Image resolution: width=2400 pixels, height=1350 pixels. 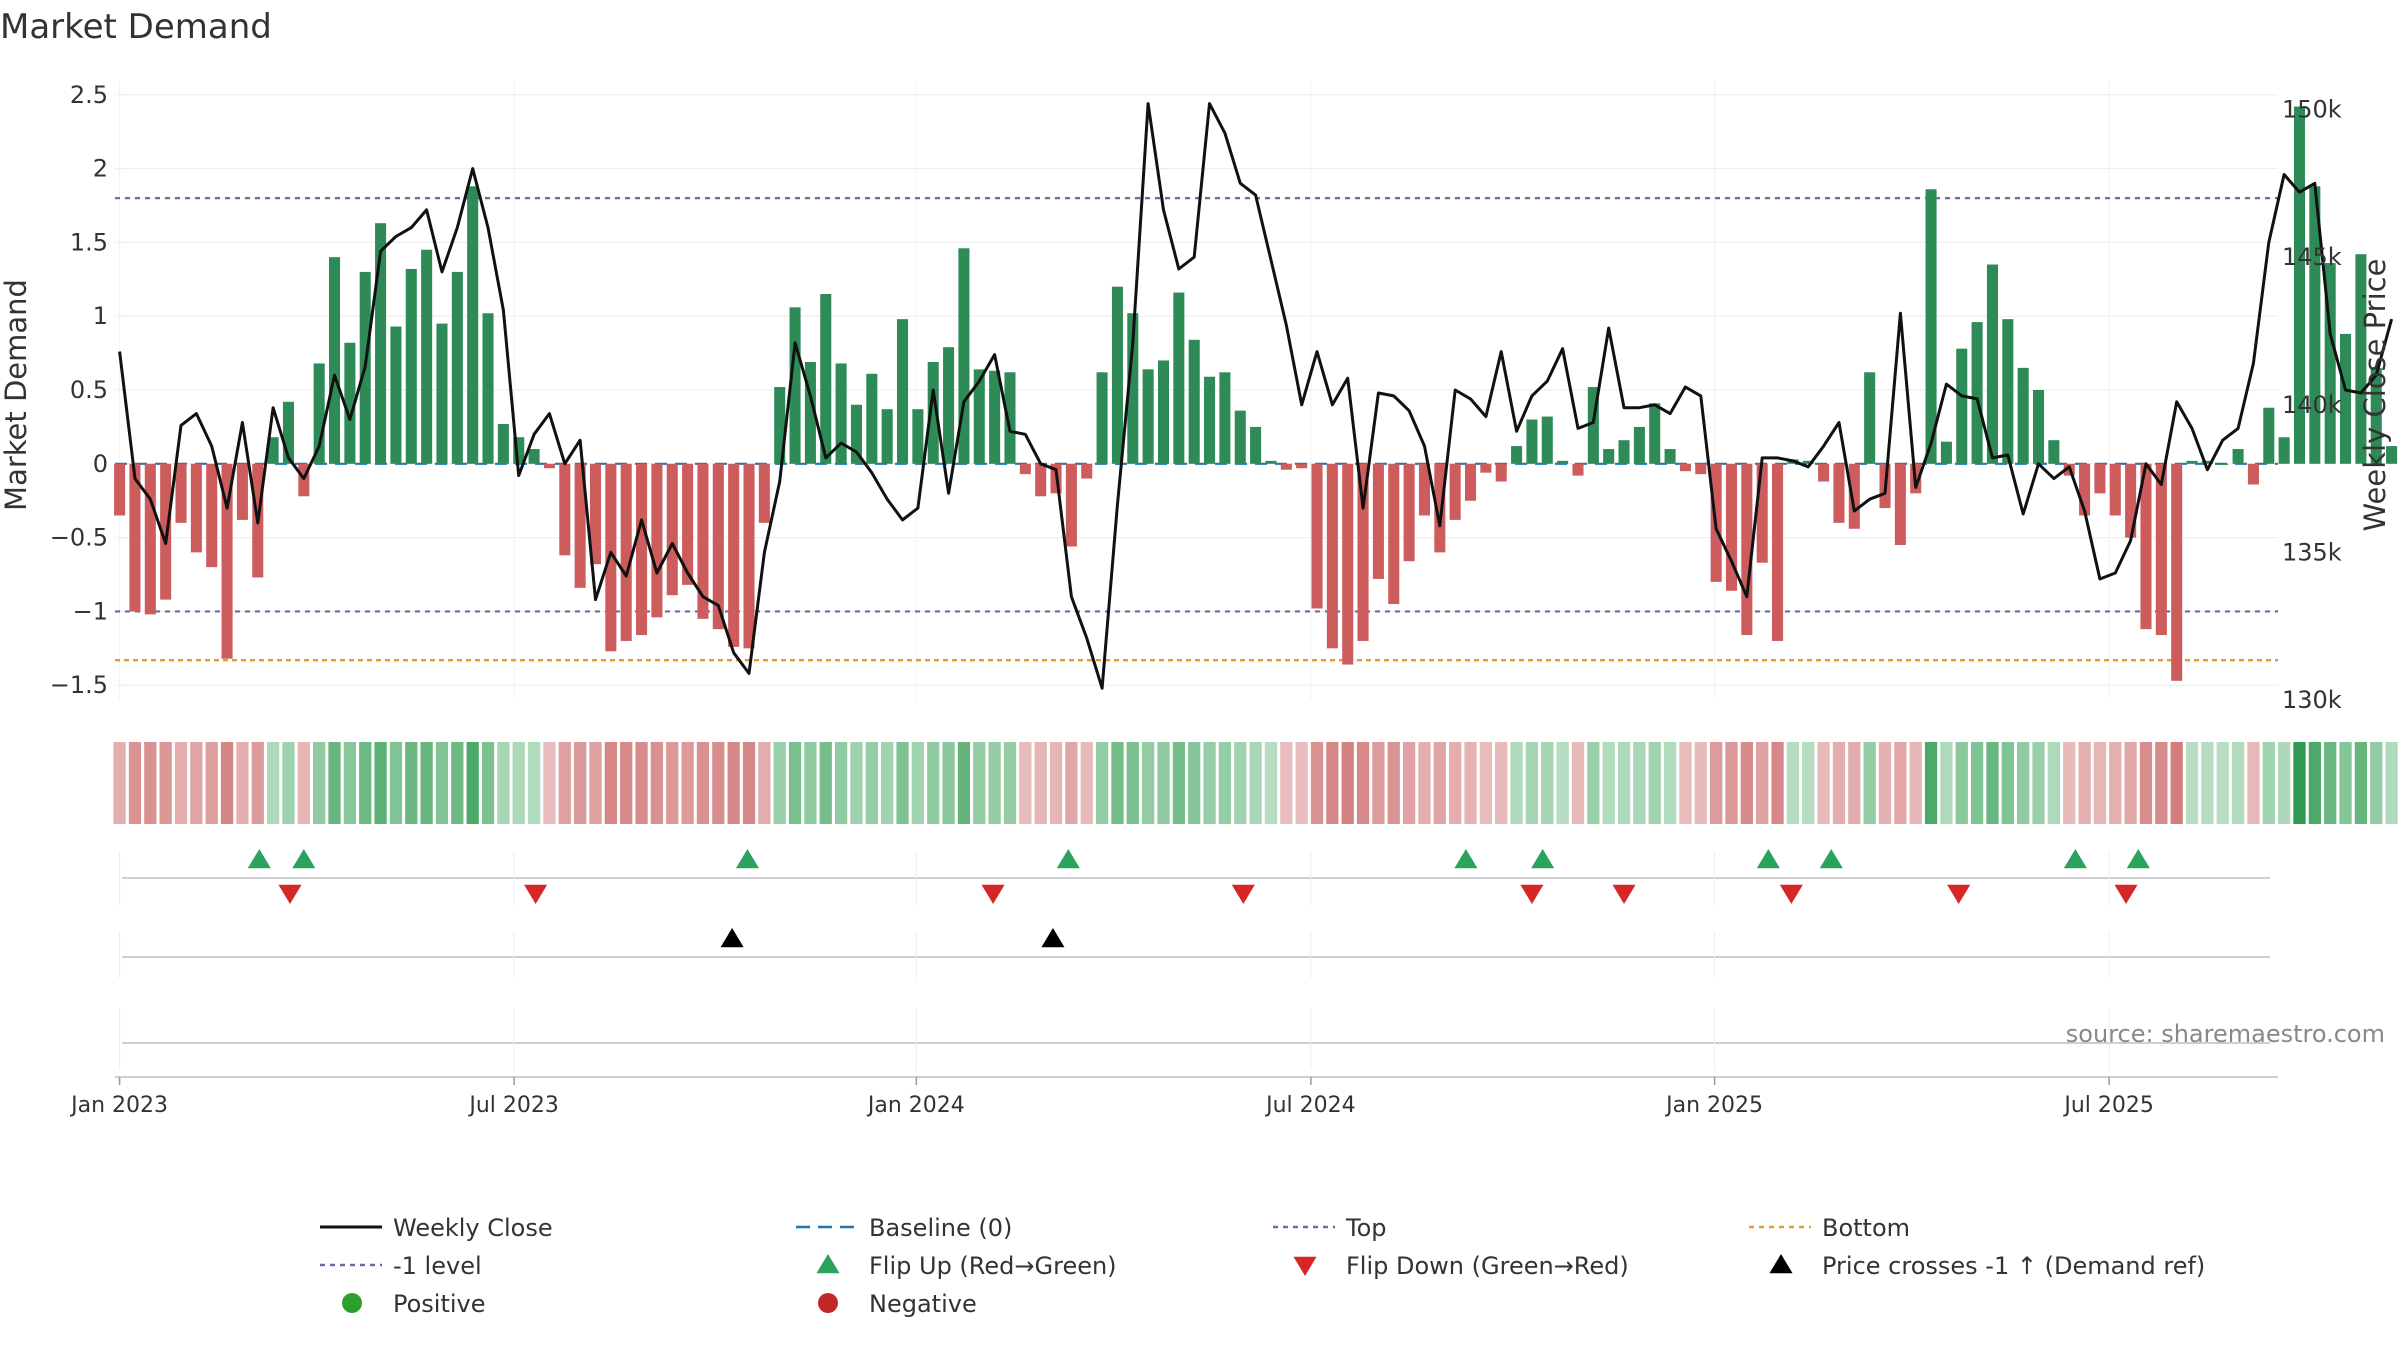 I want to click on x-tick-label: Jan 2025, so click(x=1713, y=1105).